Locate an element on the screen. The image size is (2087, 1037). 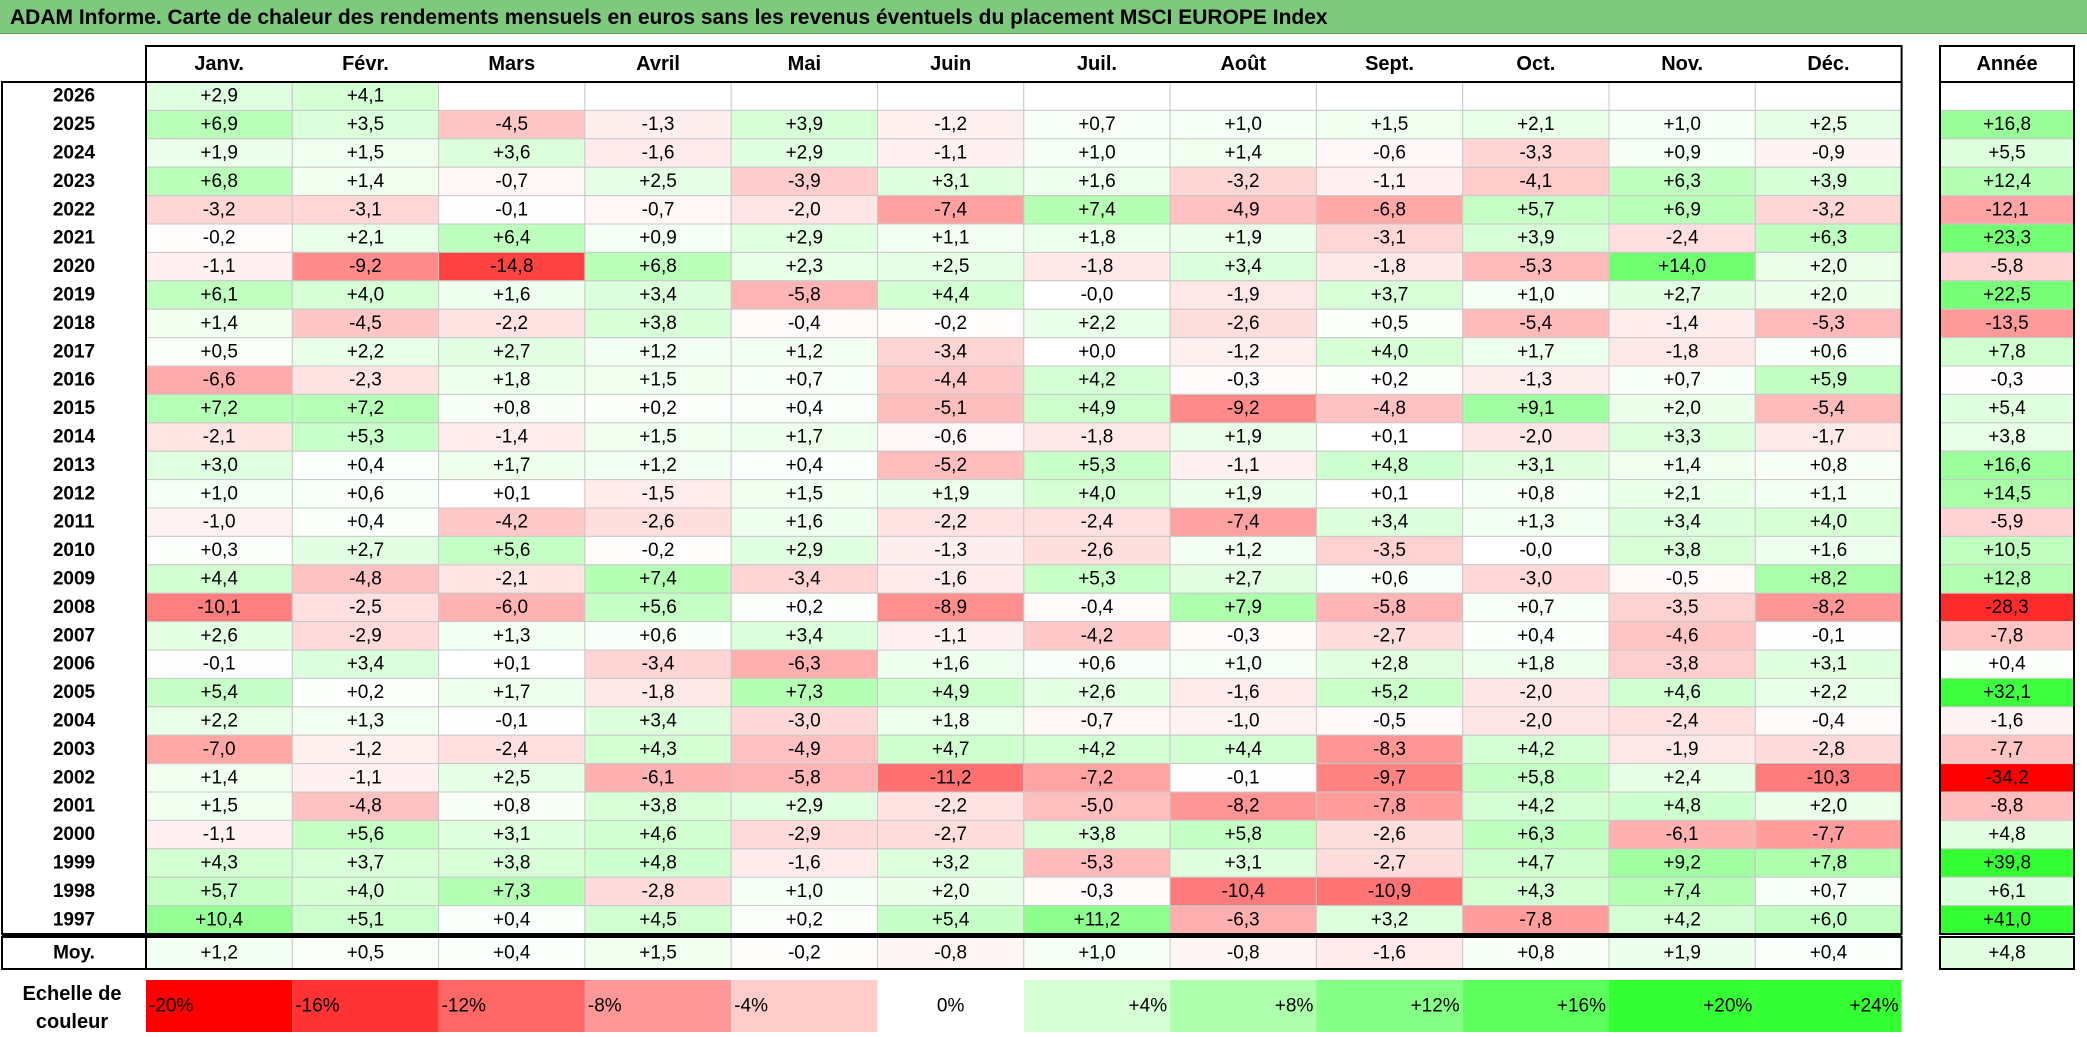
cell-value: -4,2 is located at coordinates (511, 522).